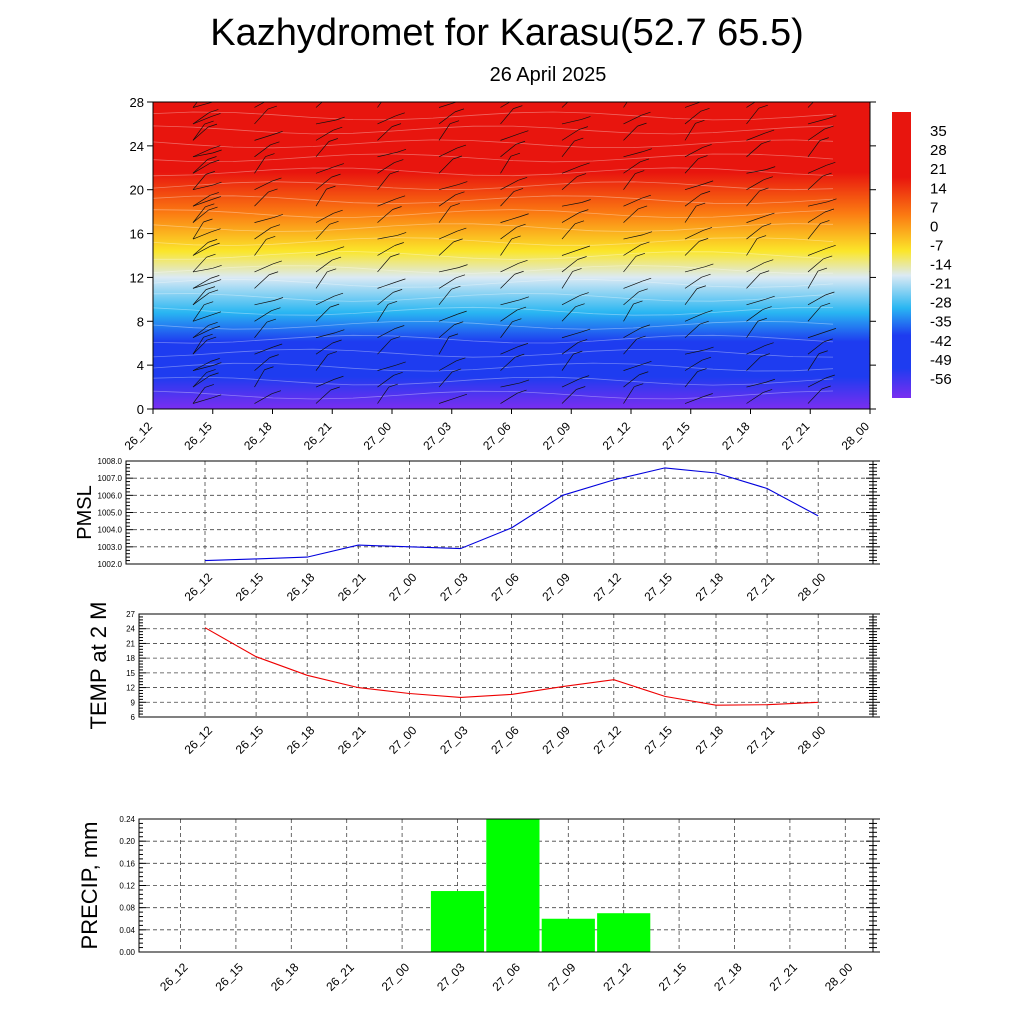 The width and height of the screenshot is (1024, 1024). Describe the element at coordinates (624, 932) in the screenshot. I see `precip-bar` at that location.